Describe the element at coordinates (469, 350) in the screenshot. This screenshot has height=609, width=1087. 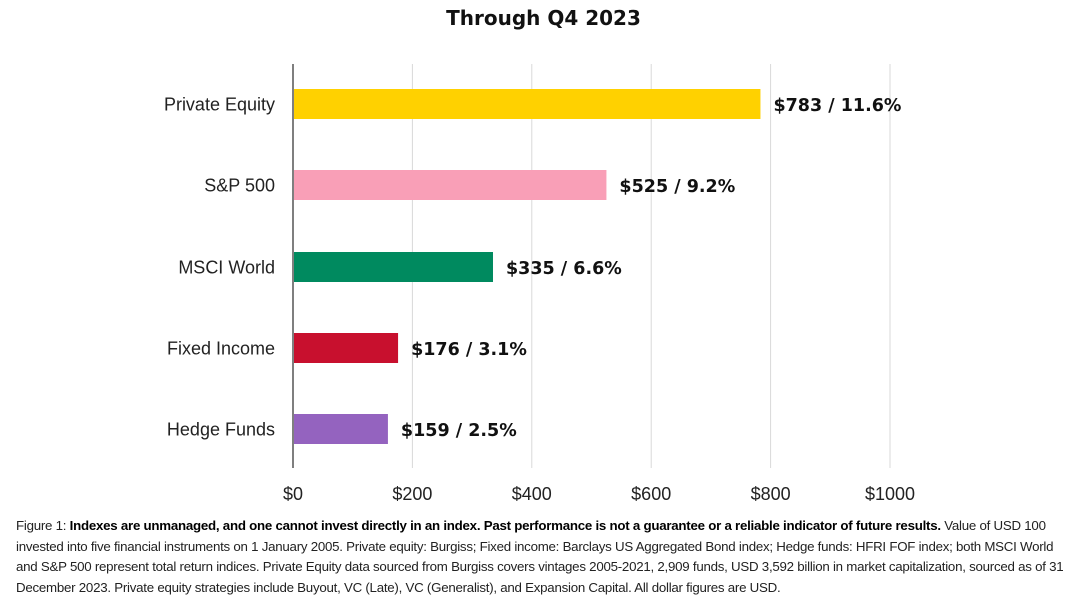
I see `data-label: $176 / 3.1%` at that location.